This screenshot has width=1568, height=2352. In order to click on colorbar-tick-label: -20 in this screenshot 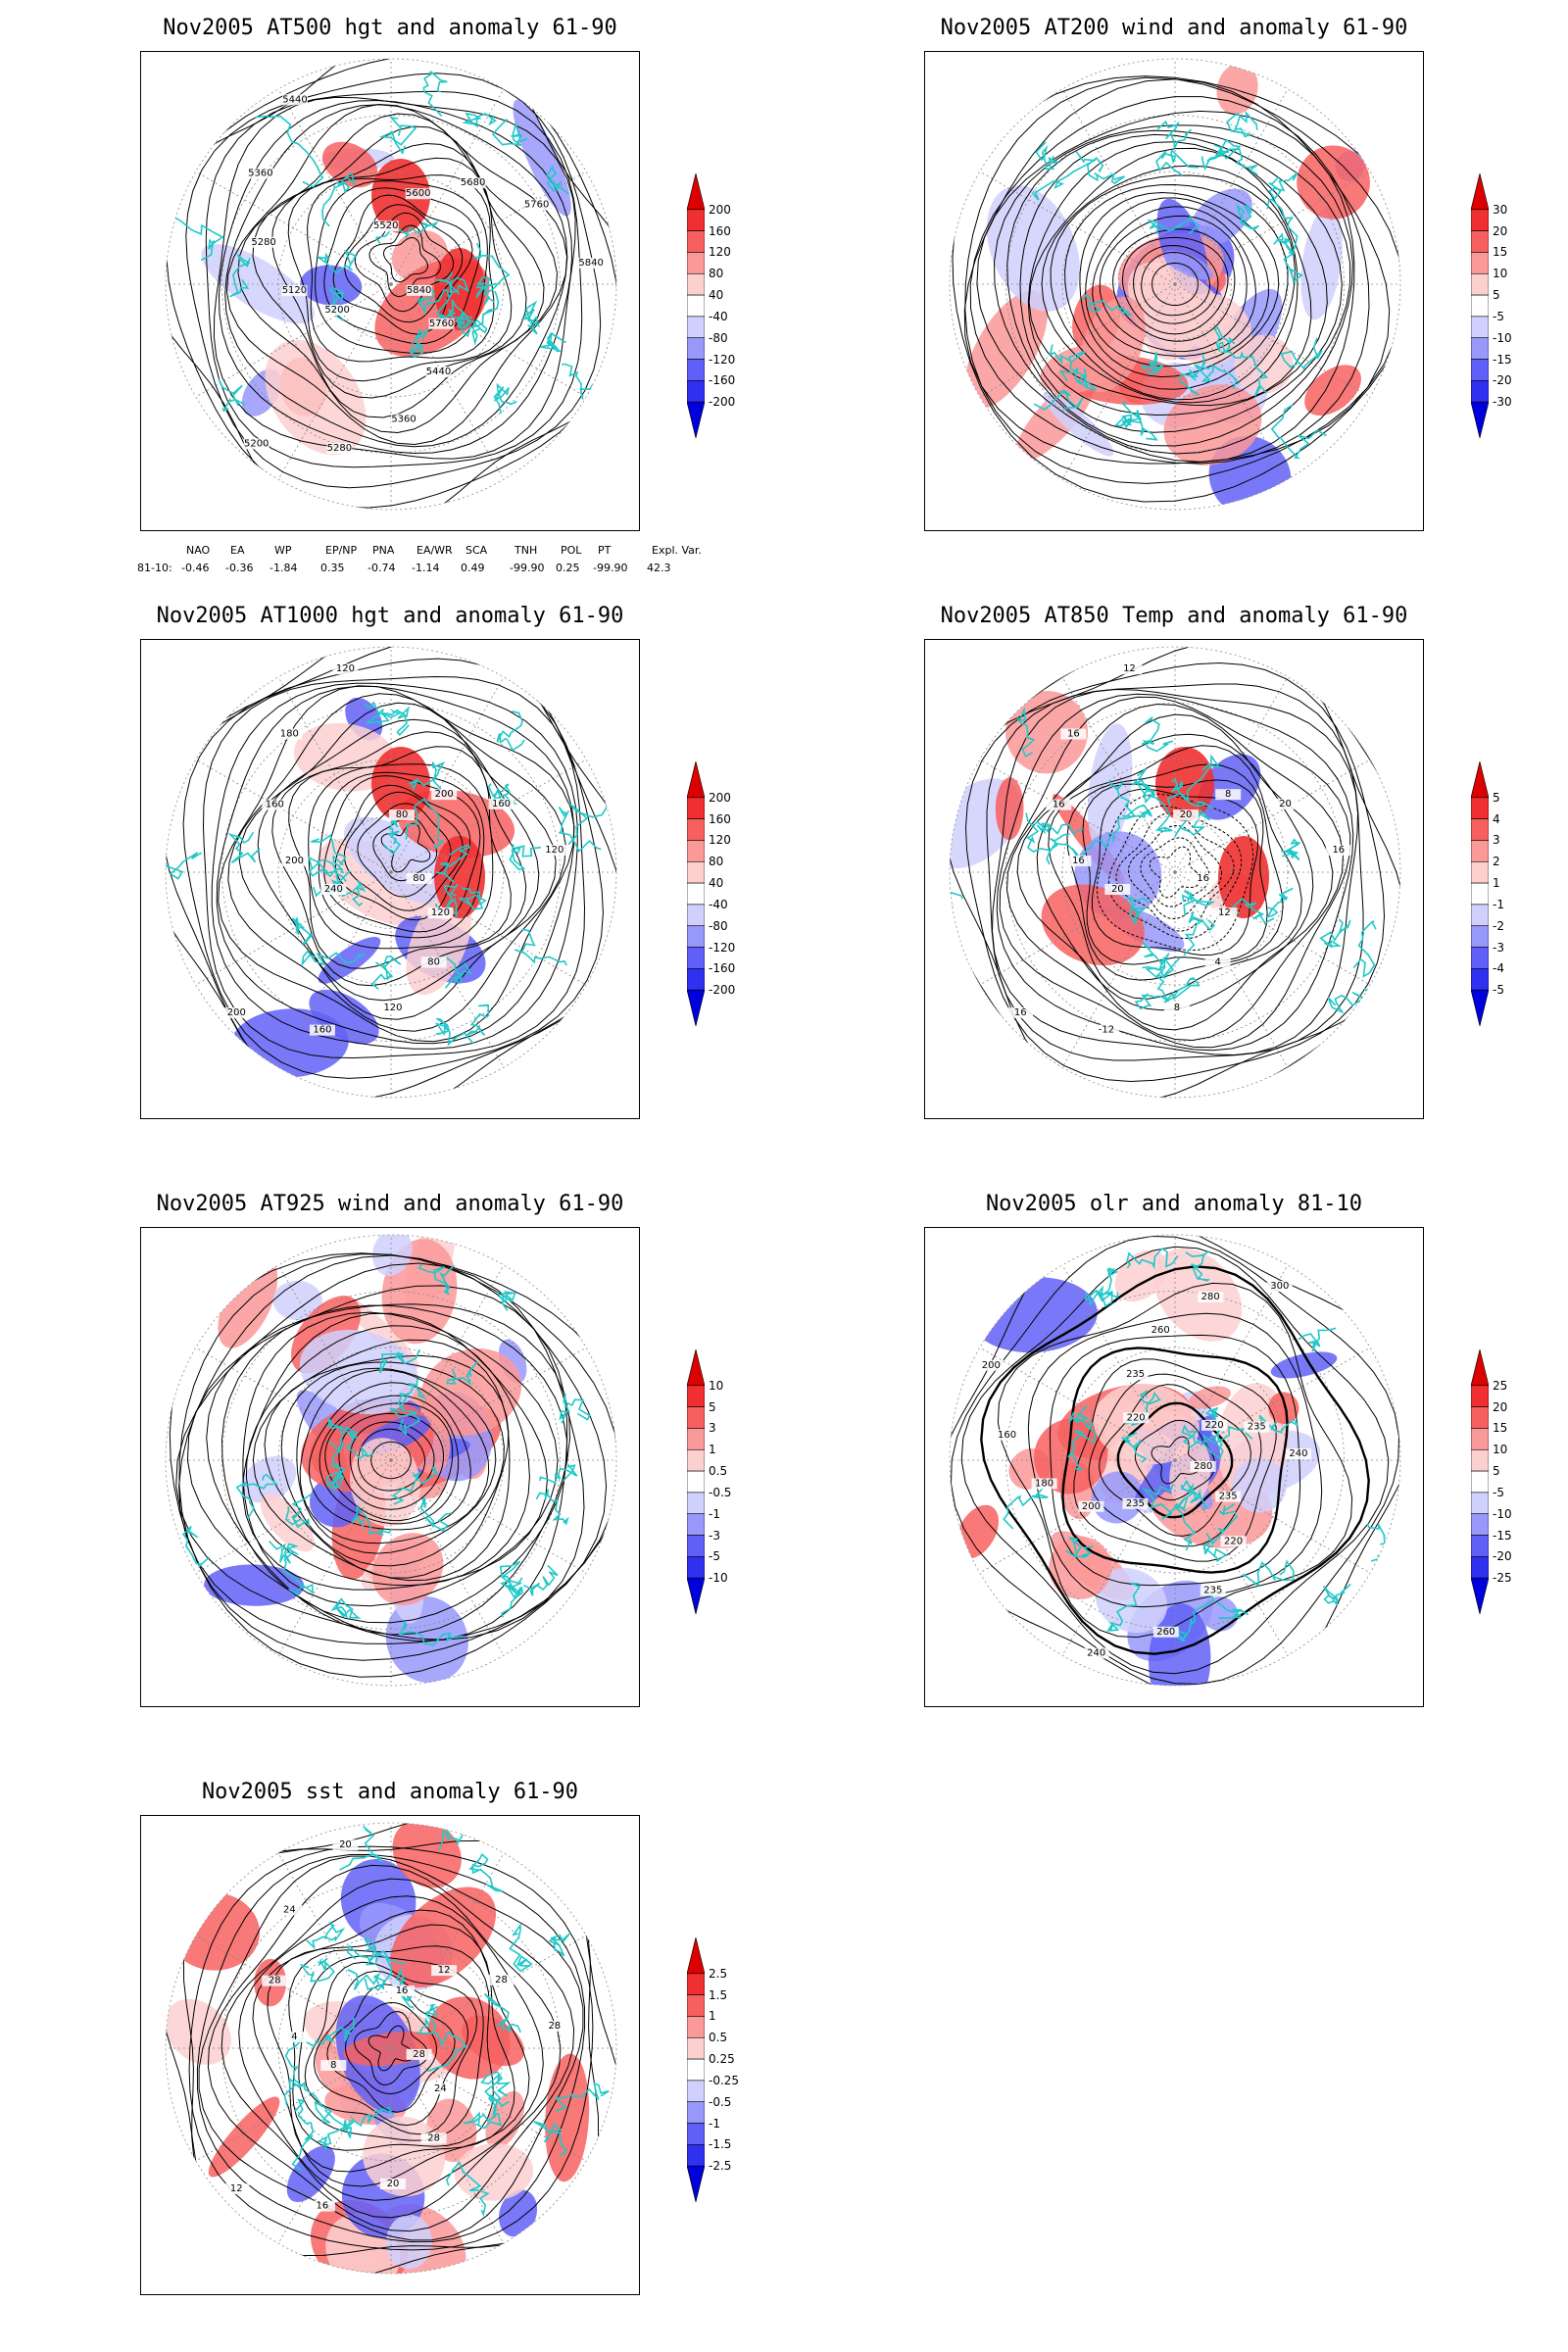, I will do `click(1502, 380)`.